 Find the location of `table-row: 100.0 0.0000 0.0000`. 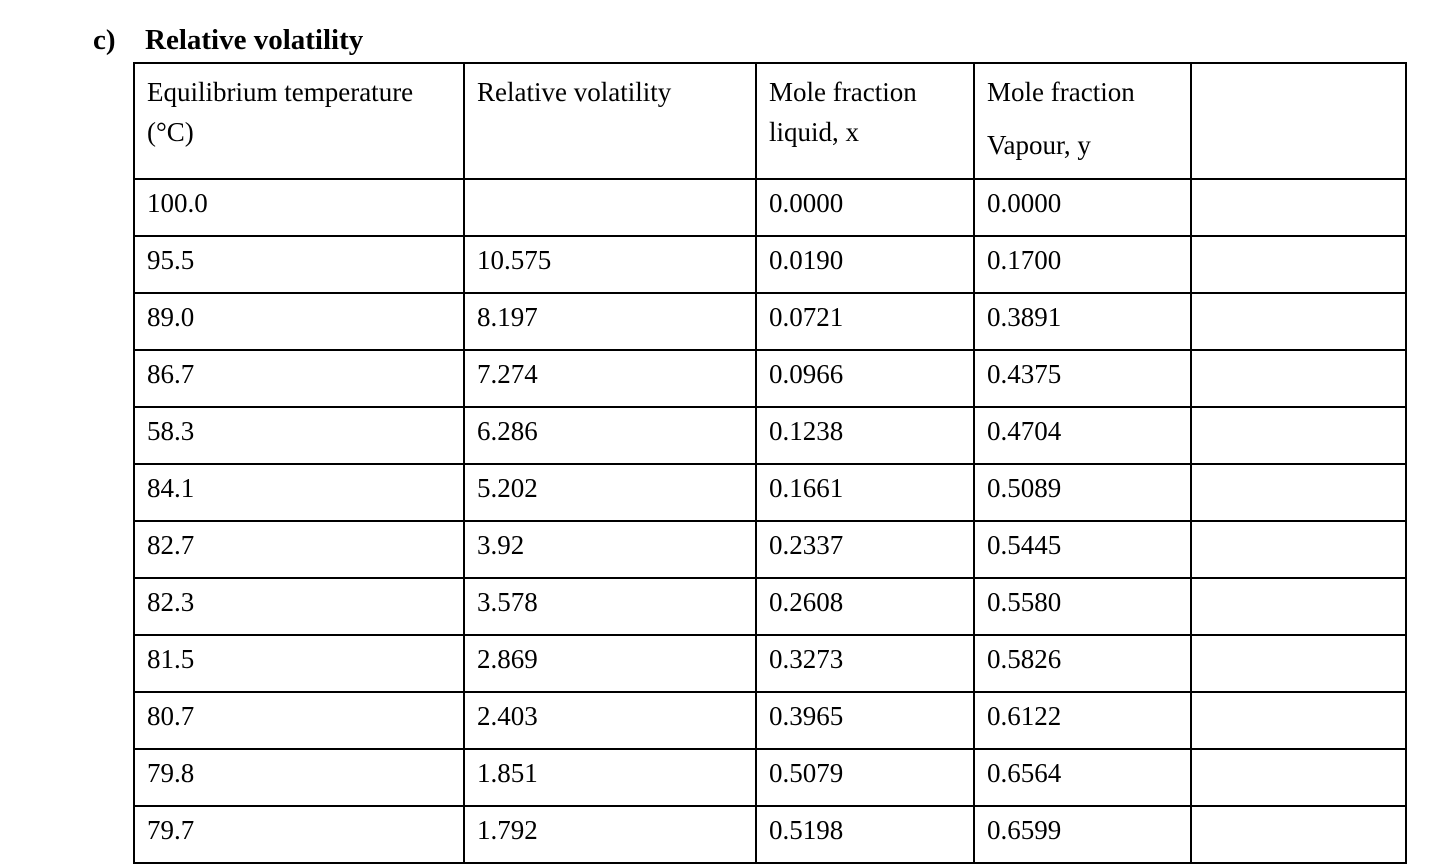

table-row: 100.0 0.0000 0.0000 is located at coordinates (770, 207).